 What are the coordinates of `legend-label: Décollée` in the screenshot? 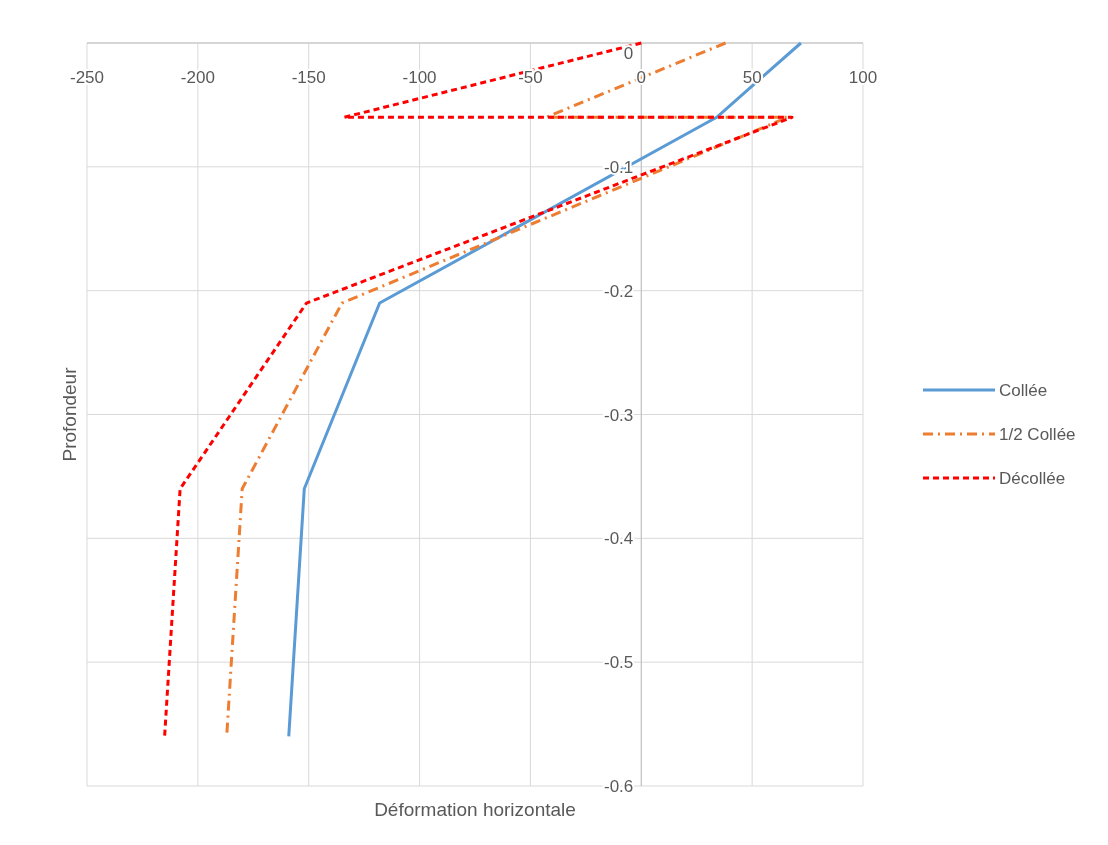 It's located at (1032, 478).